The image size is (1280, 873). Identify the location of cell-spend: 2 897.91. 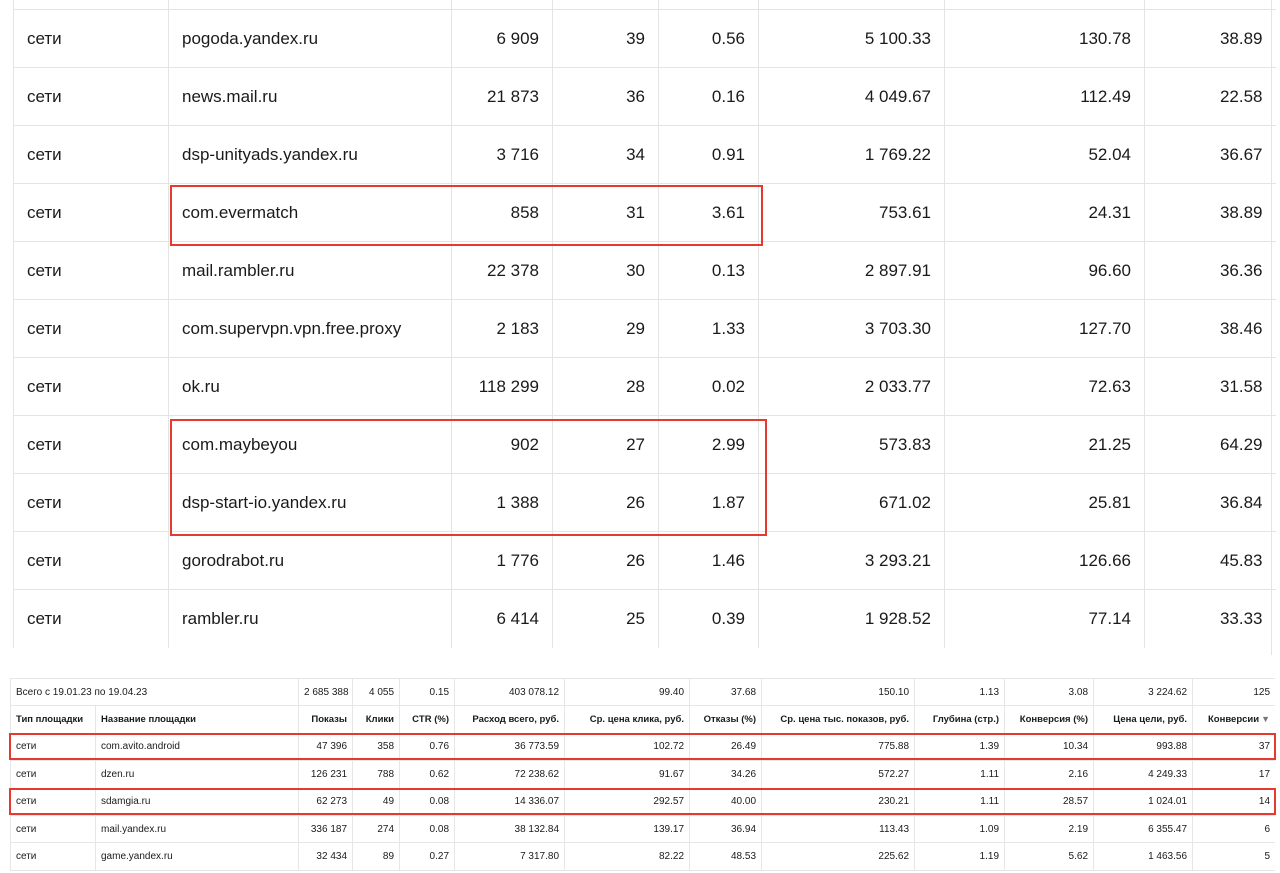
(851, 270).